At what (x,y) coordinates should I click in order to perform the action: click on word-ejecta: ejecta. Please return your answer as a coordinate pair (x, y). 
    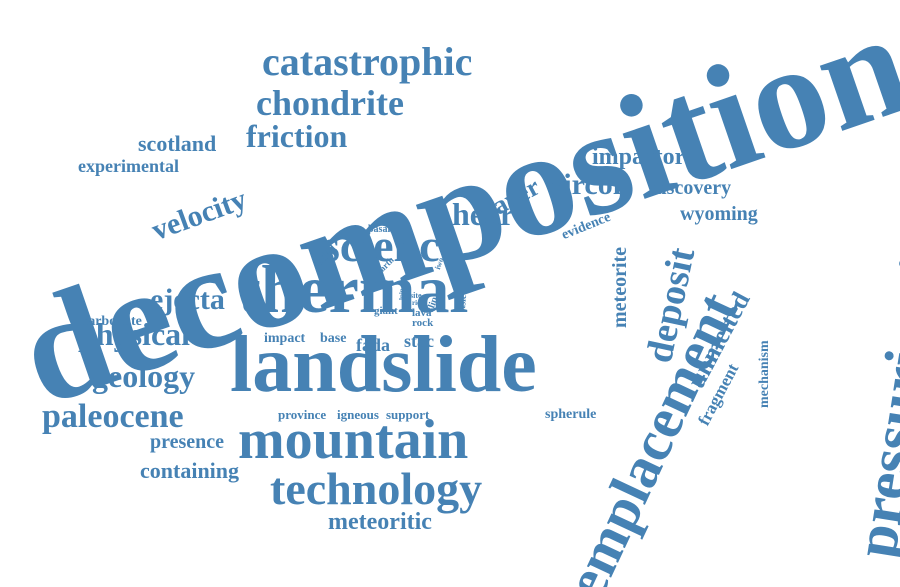
    Looking at the image, I should click on (187, 299).